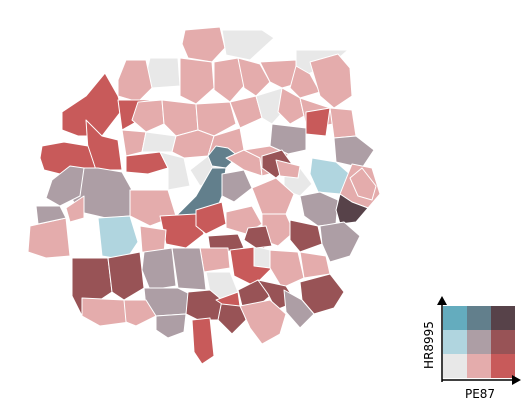 The width and height of the screenshot is (525, 409). Describe the element at coordinates (479, 366) in the screenshot. I see `legend-cell-low-mid` at that location.